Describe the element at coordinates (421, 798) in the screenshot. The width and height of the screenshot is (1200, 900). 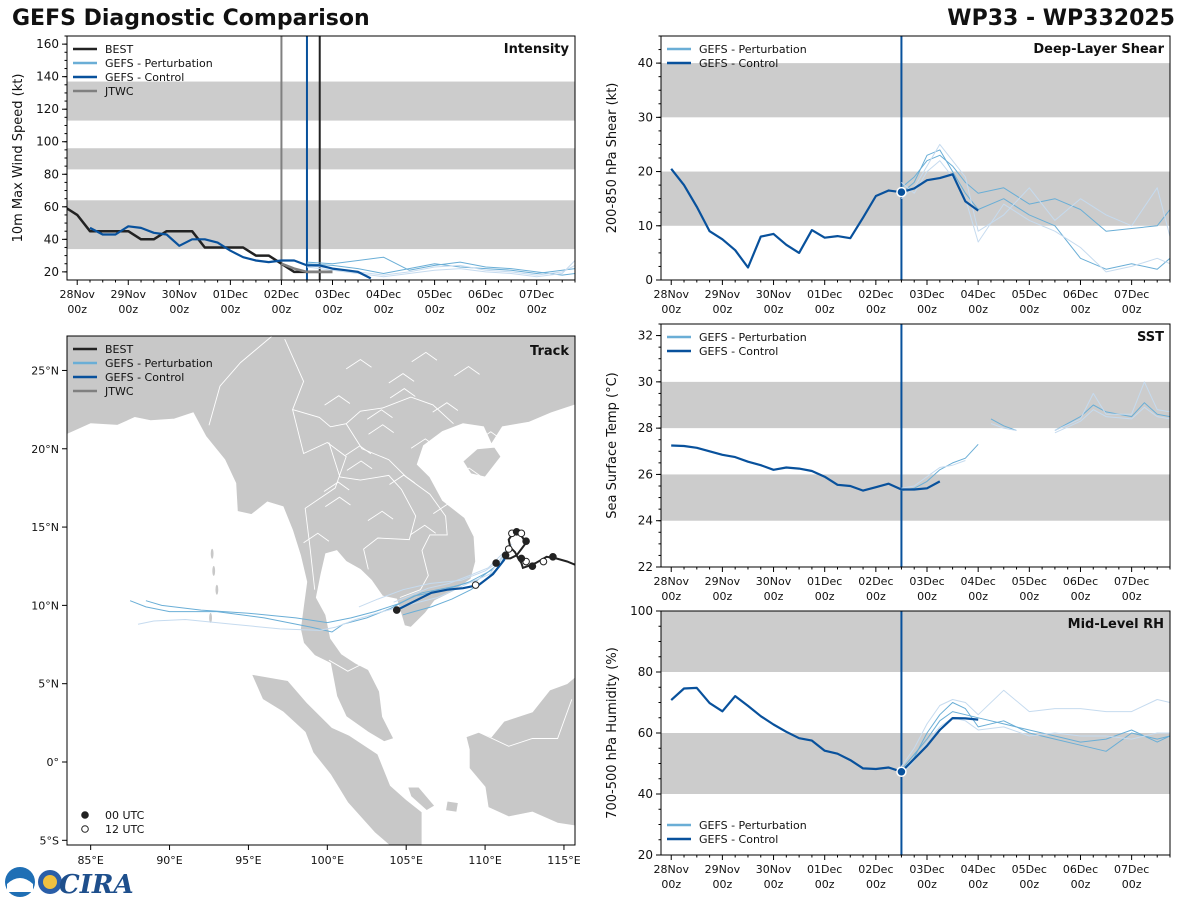
I see `bangka-land` at that location.